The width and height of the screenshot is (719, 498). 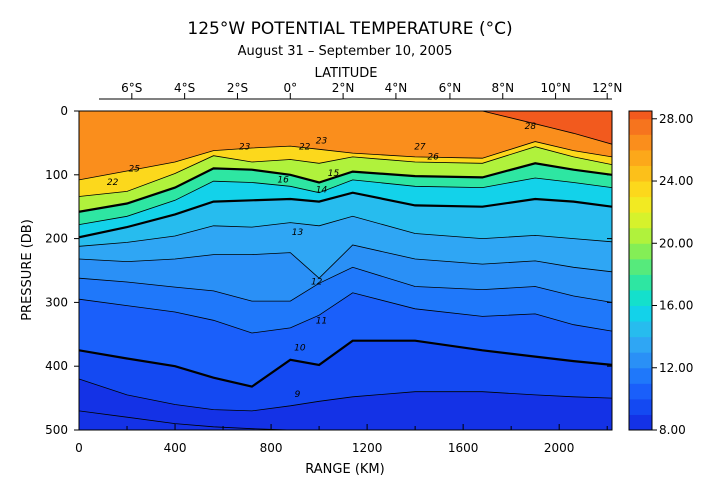 What do you see at coordinates (502, 88) in the screenshot?
I see `lat-tick-label: 8°N` at bounding box center [502, 88].